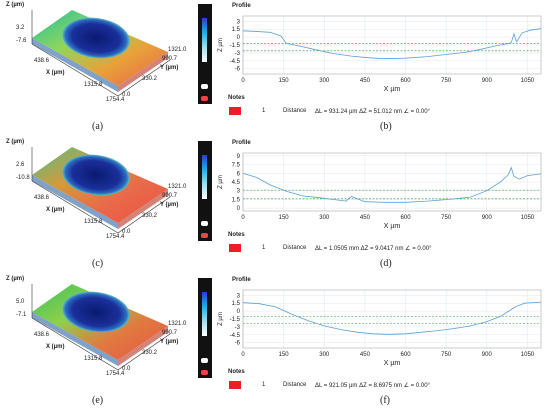 The width and height of the screenshot is (550, 410). What do you see at coordinates (20, 28) in the screenshot?
I see `z-top-tick: 3.2` at bounding box center [20, 28].